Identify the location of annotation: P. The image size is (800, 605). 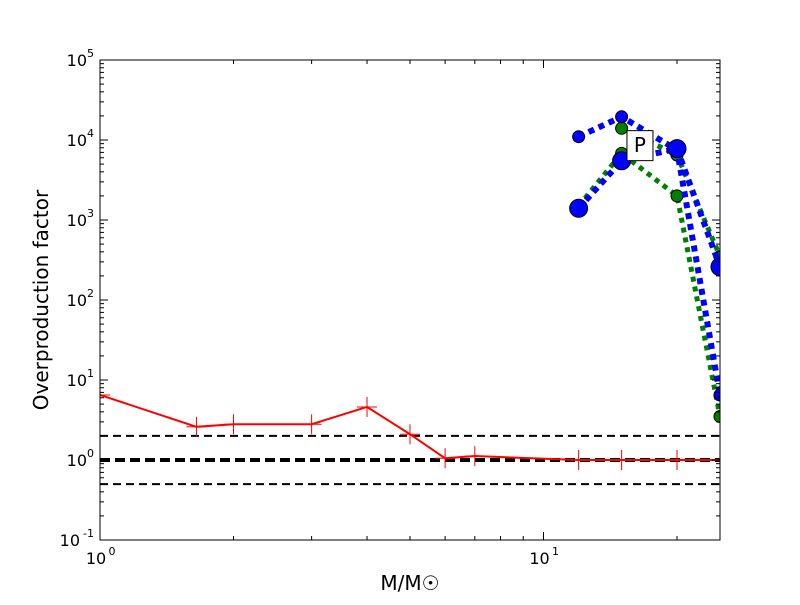
(640, 146).